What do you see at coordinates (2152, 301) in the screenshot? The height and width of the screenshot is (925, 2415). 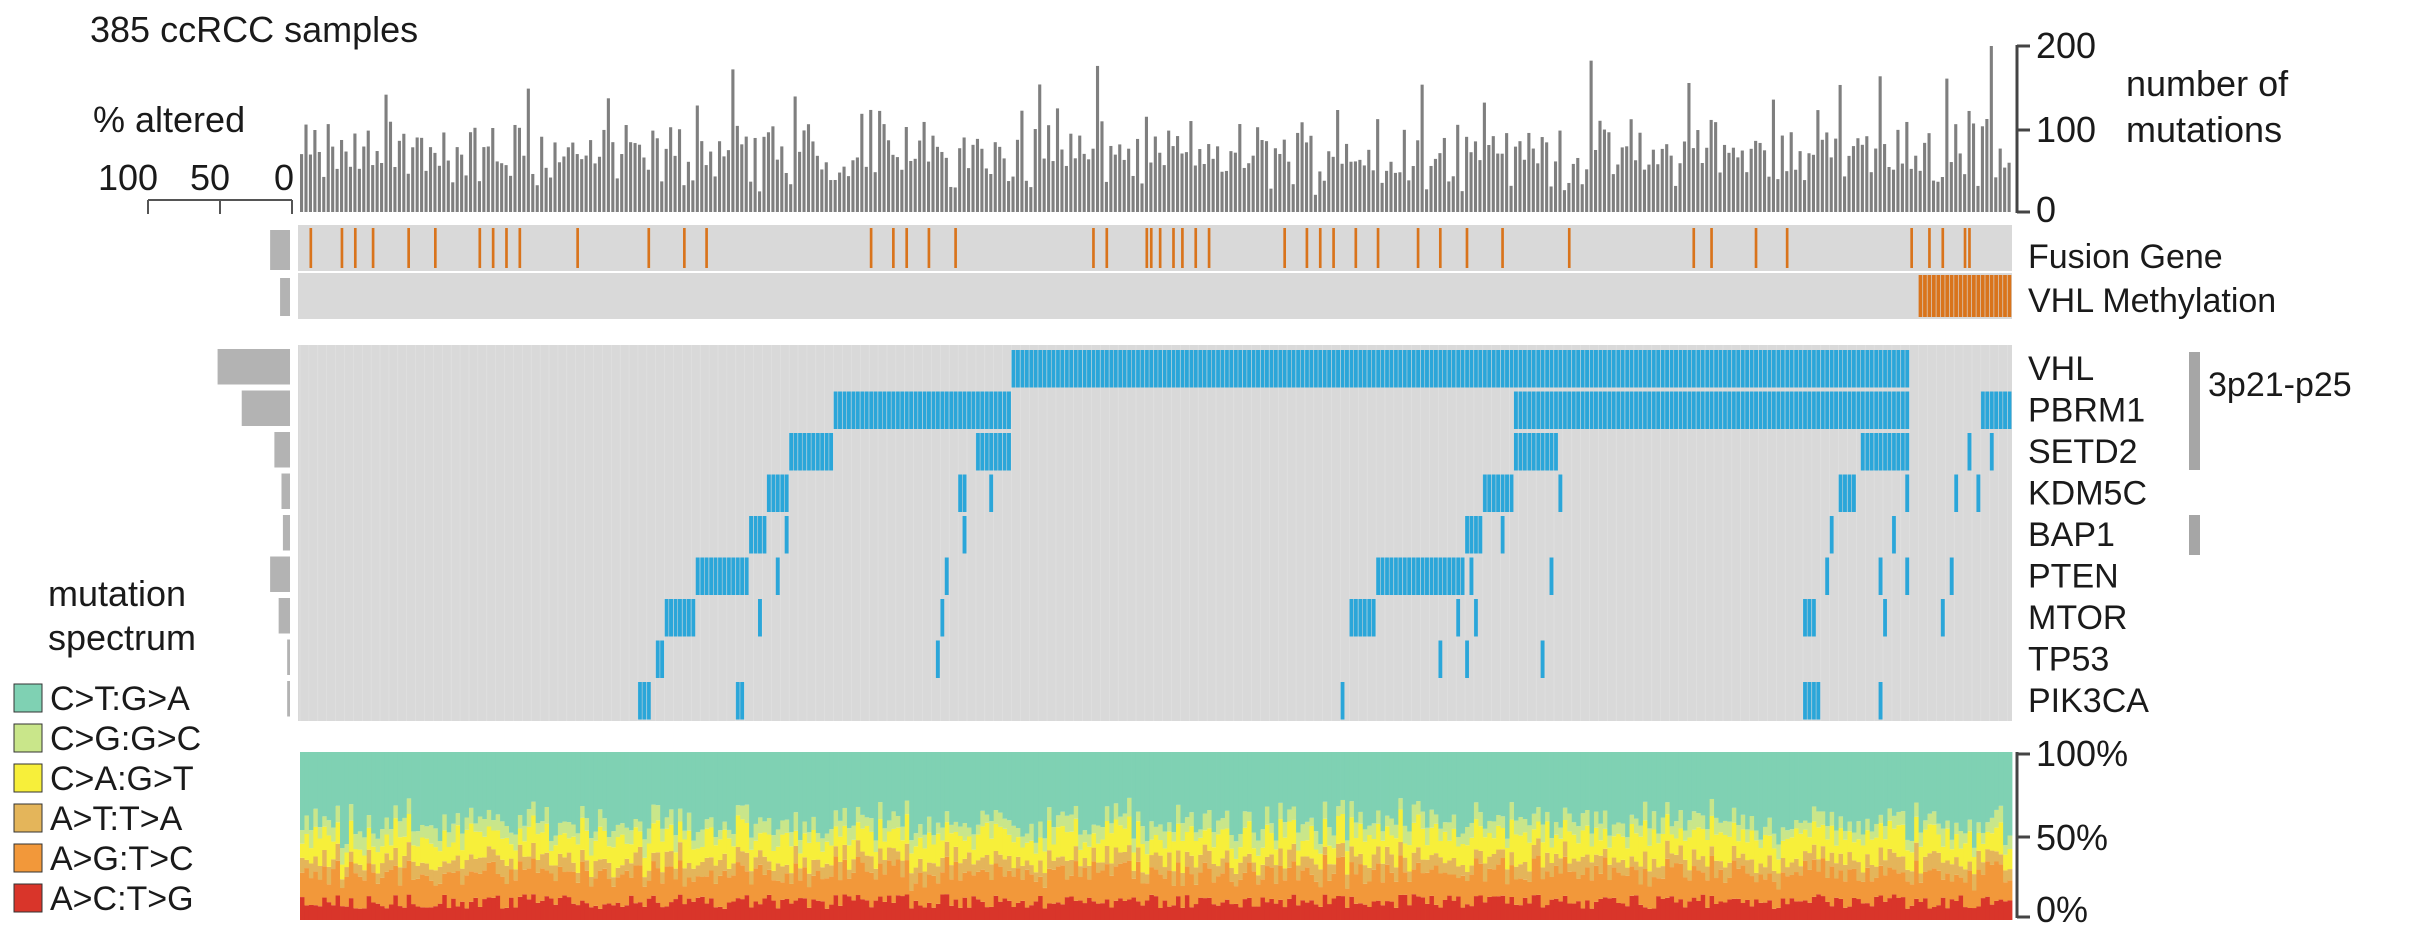 I see `row-label: VHL Methylation` at bounding box center [2152, 301].